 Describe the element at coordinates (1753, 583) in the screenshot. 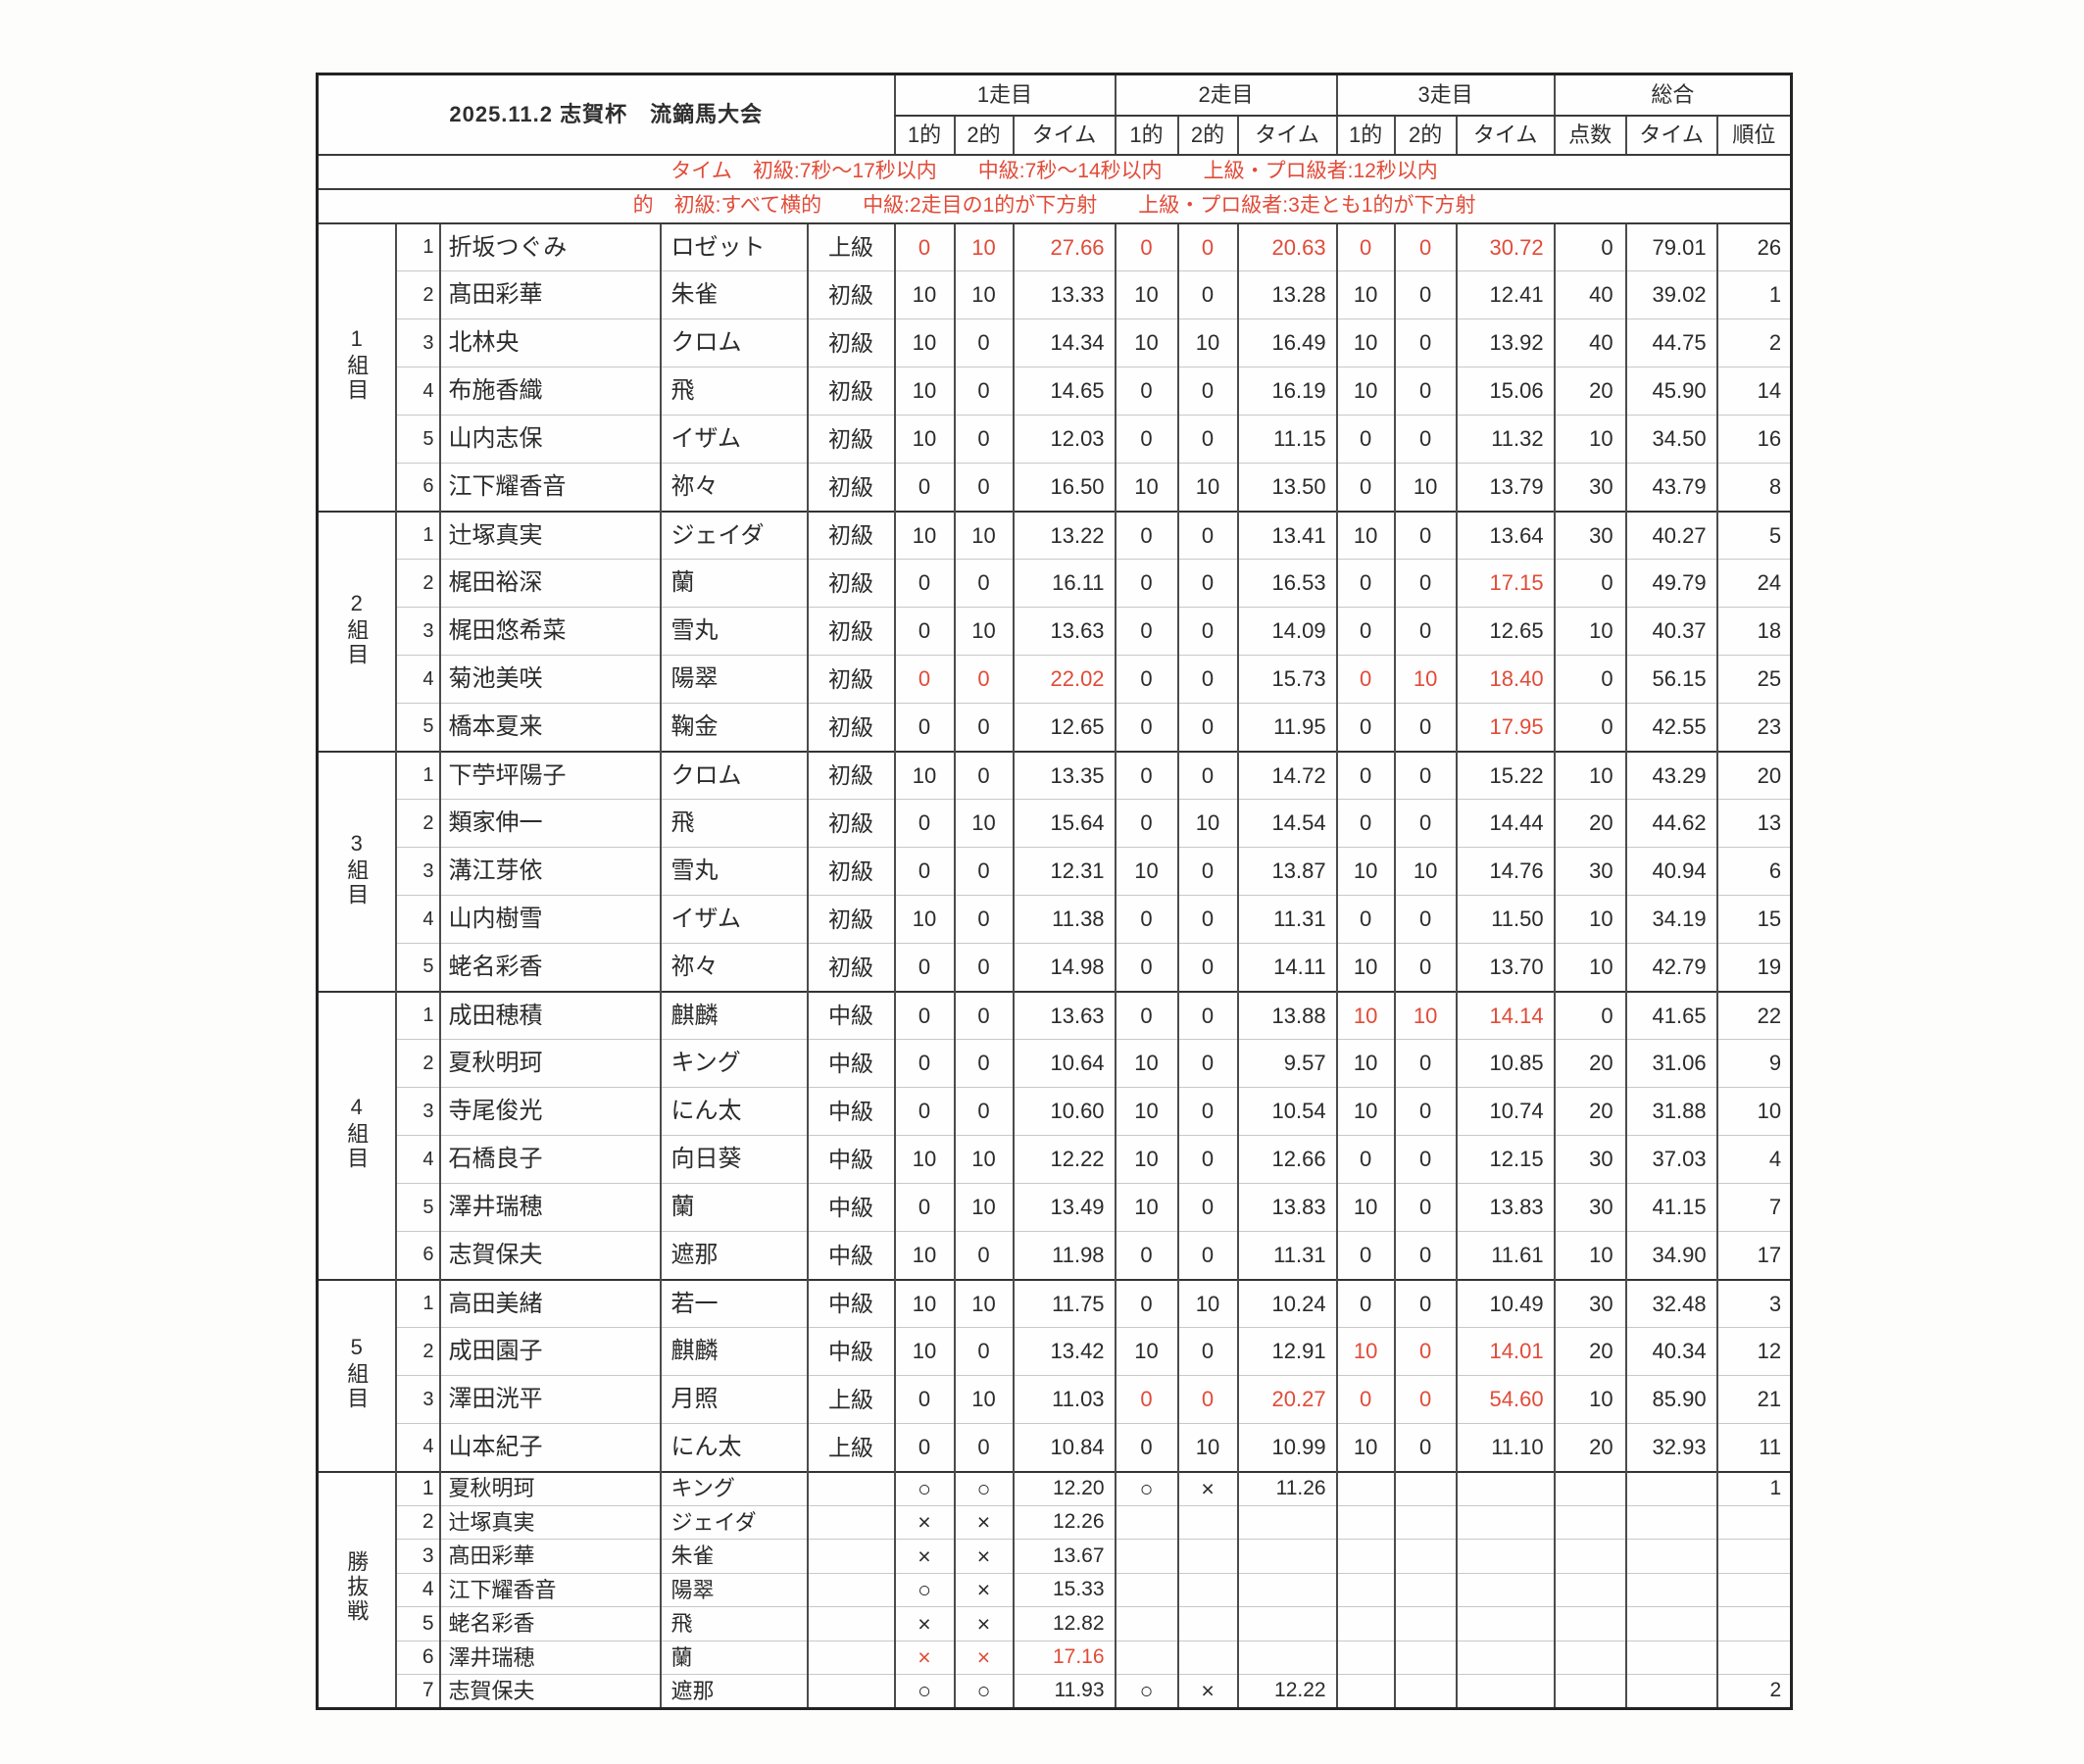

I see `rank: 24` at that location.